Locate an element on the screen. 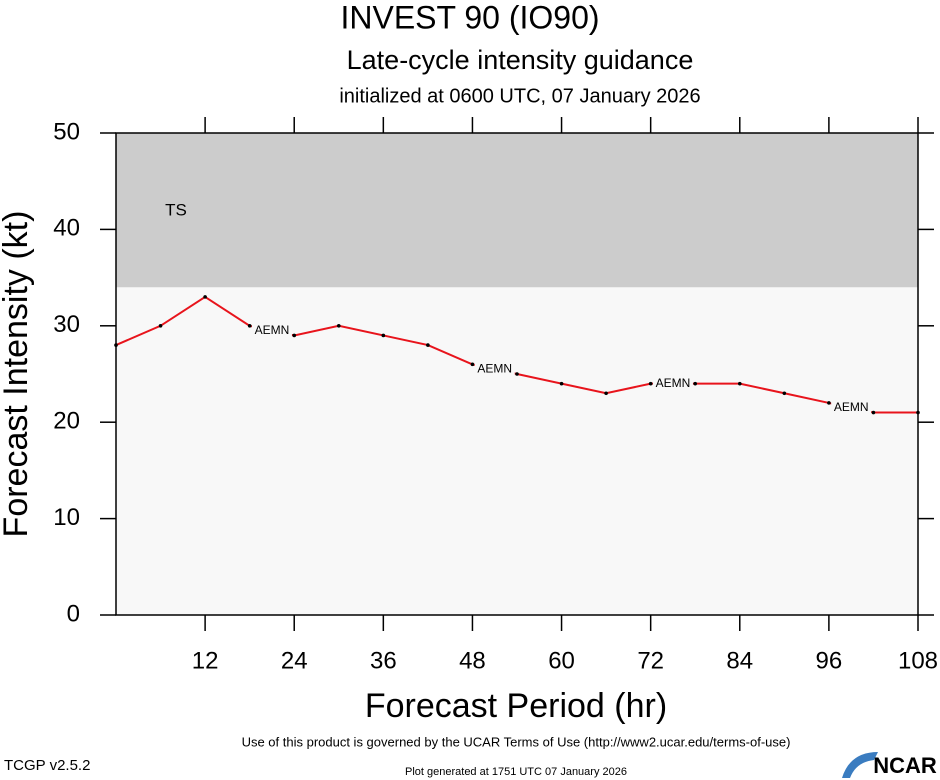 This screenshot has width=940, height=780. y-axis-label: Forecast Intensity (kt) is located at coordinates (17, 374).